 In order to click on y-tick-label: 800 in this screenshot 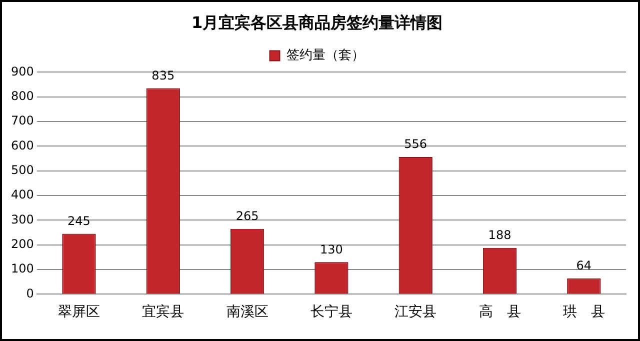, I will do `click(22, 95)`.